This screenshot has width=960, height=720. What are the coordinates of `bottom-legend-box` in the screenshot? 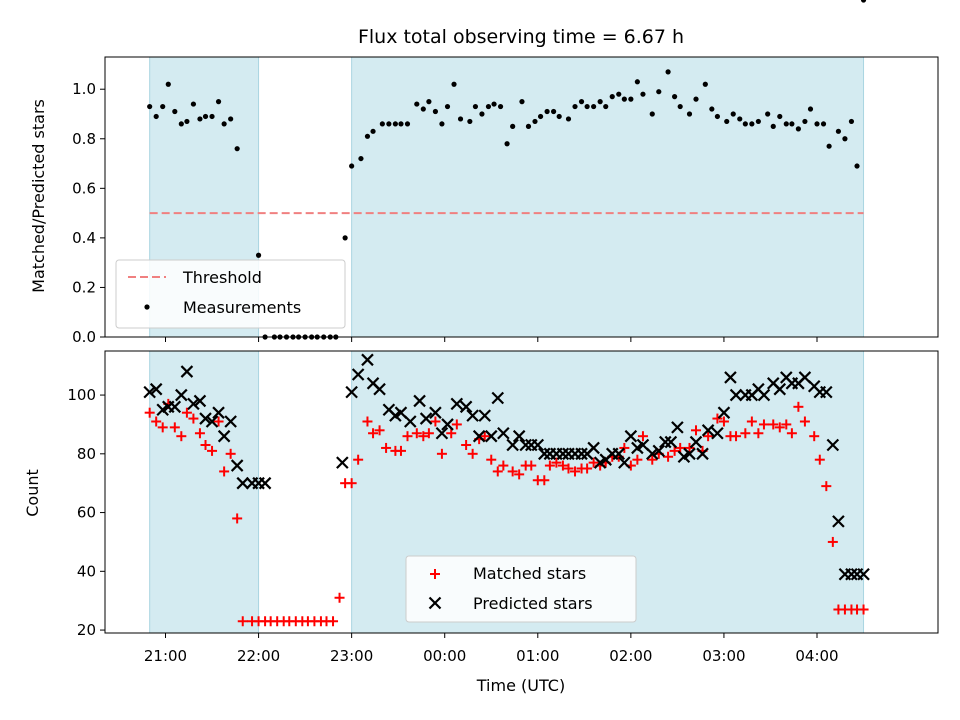 It's located at (521, 589).